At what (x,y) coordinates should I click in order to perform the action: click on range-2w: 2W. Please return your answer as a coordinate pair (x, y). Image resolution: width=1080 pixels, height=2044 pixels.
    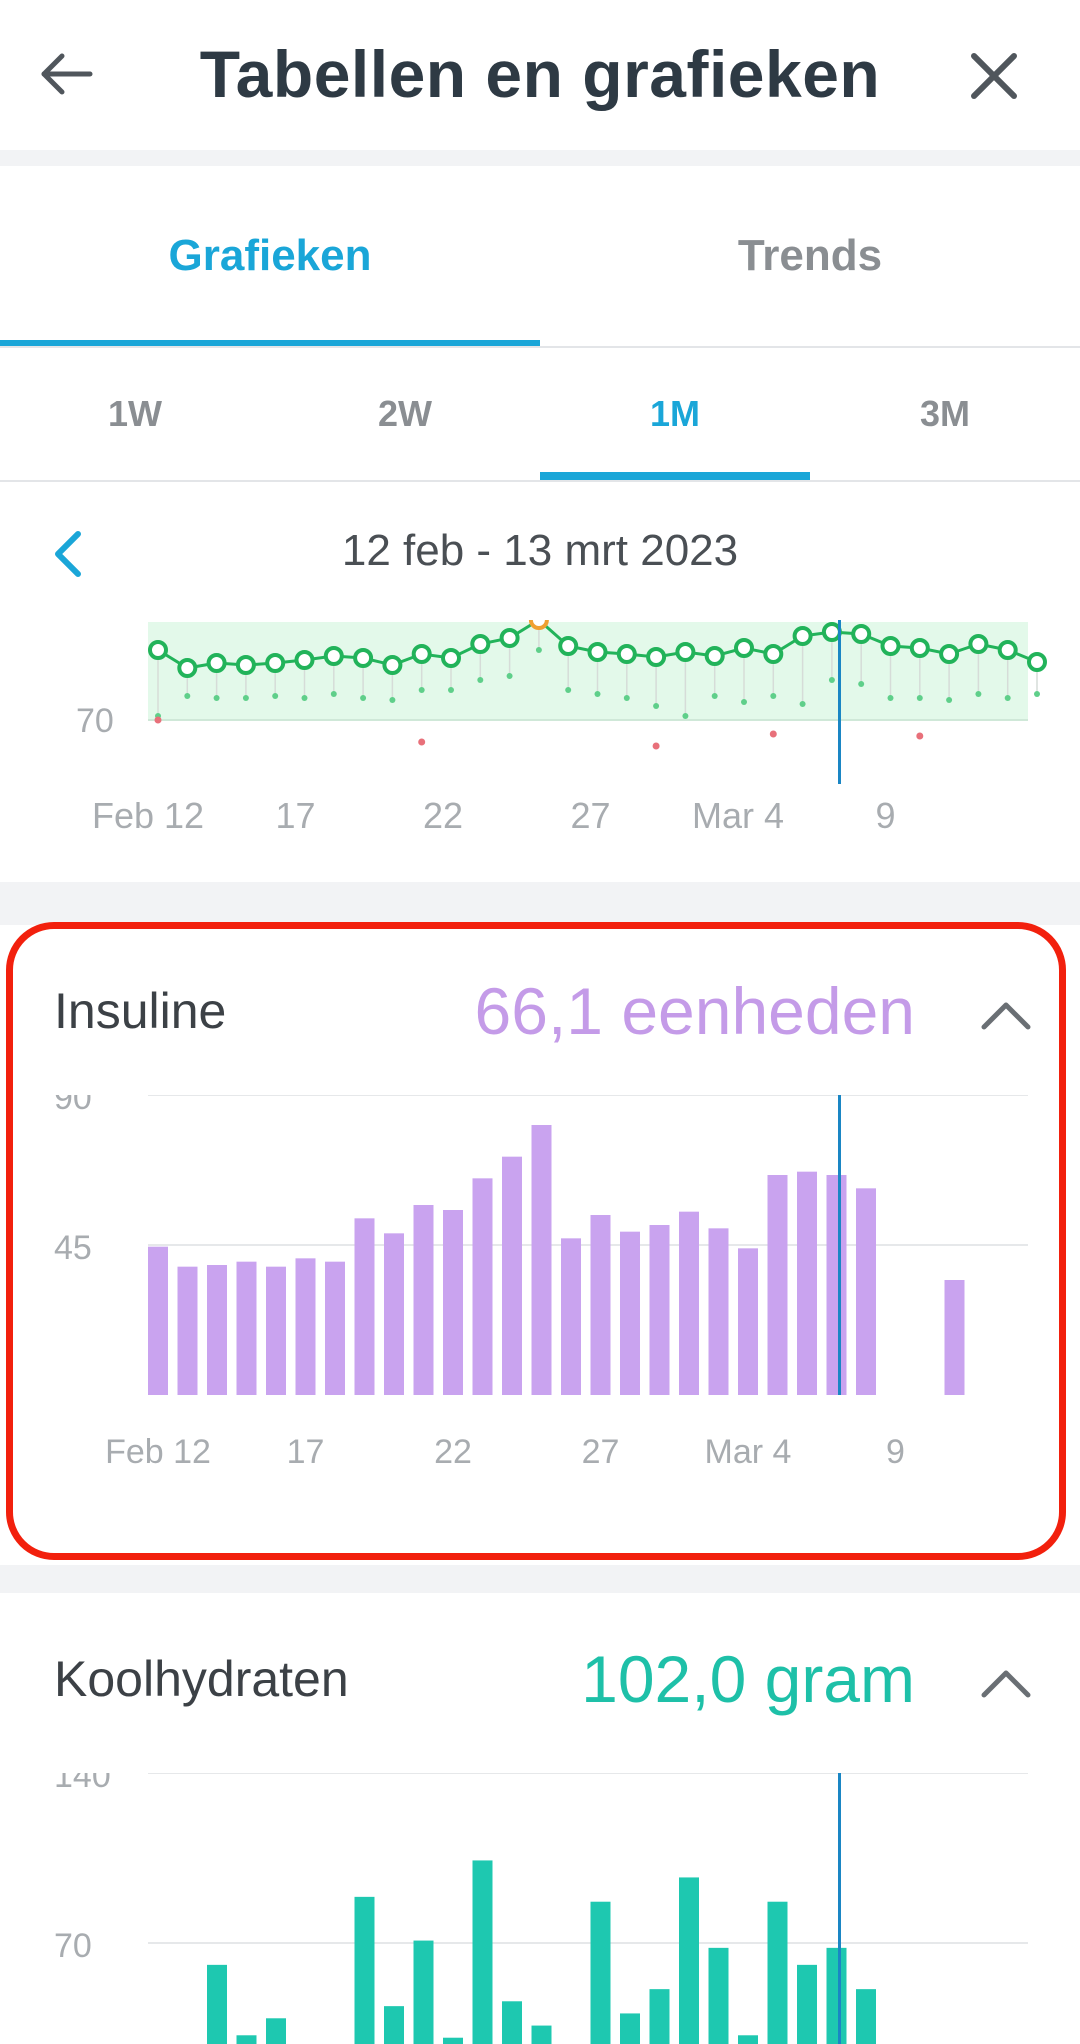
    Looking at the image, I should click on (405, 413).